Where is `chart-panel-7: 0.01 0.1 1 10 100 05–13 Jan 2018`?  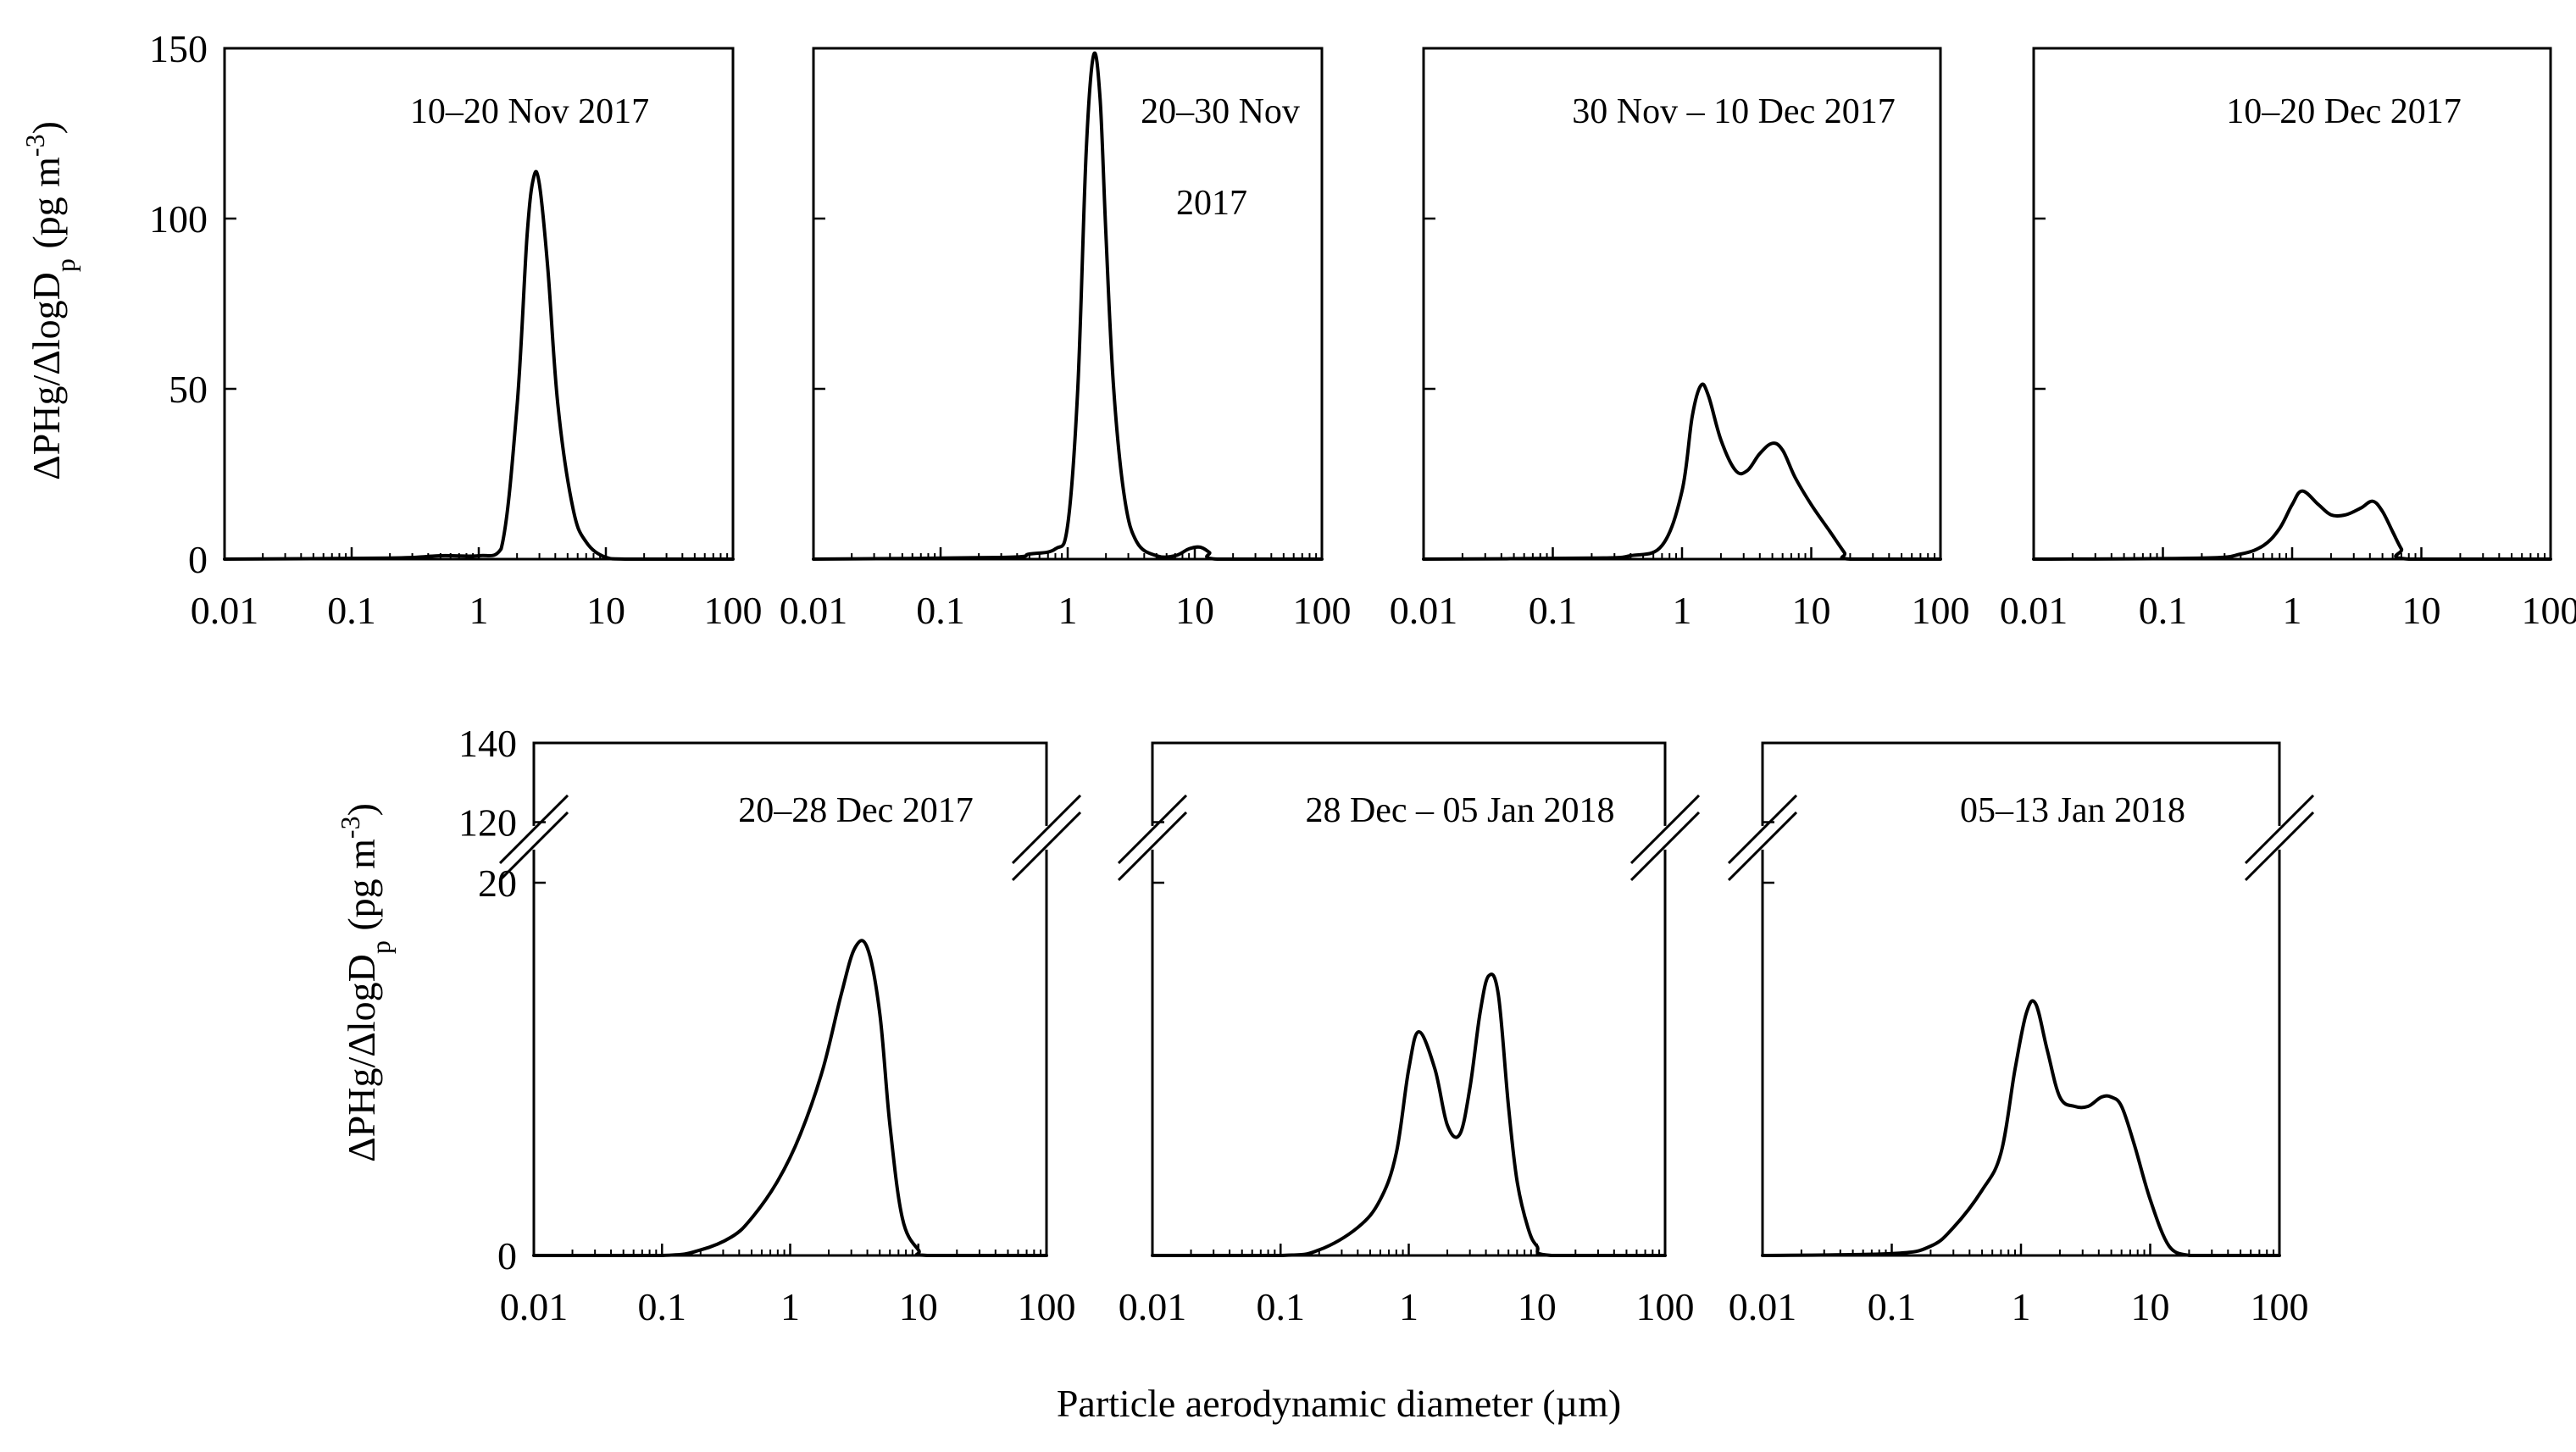
chart-panel-7: 0.01 0.1 1 10 100 05–13 Jan 2018 is located at coordinates (2021, 1036).